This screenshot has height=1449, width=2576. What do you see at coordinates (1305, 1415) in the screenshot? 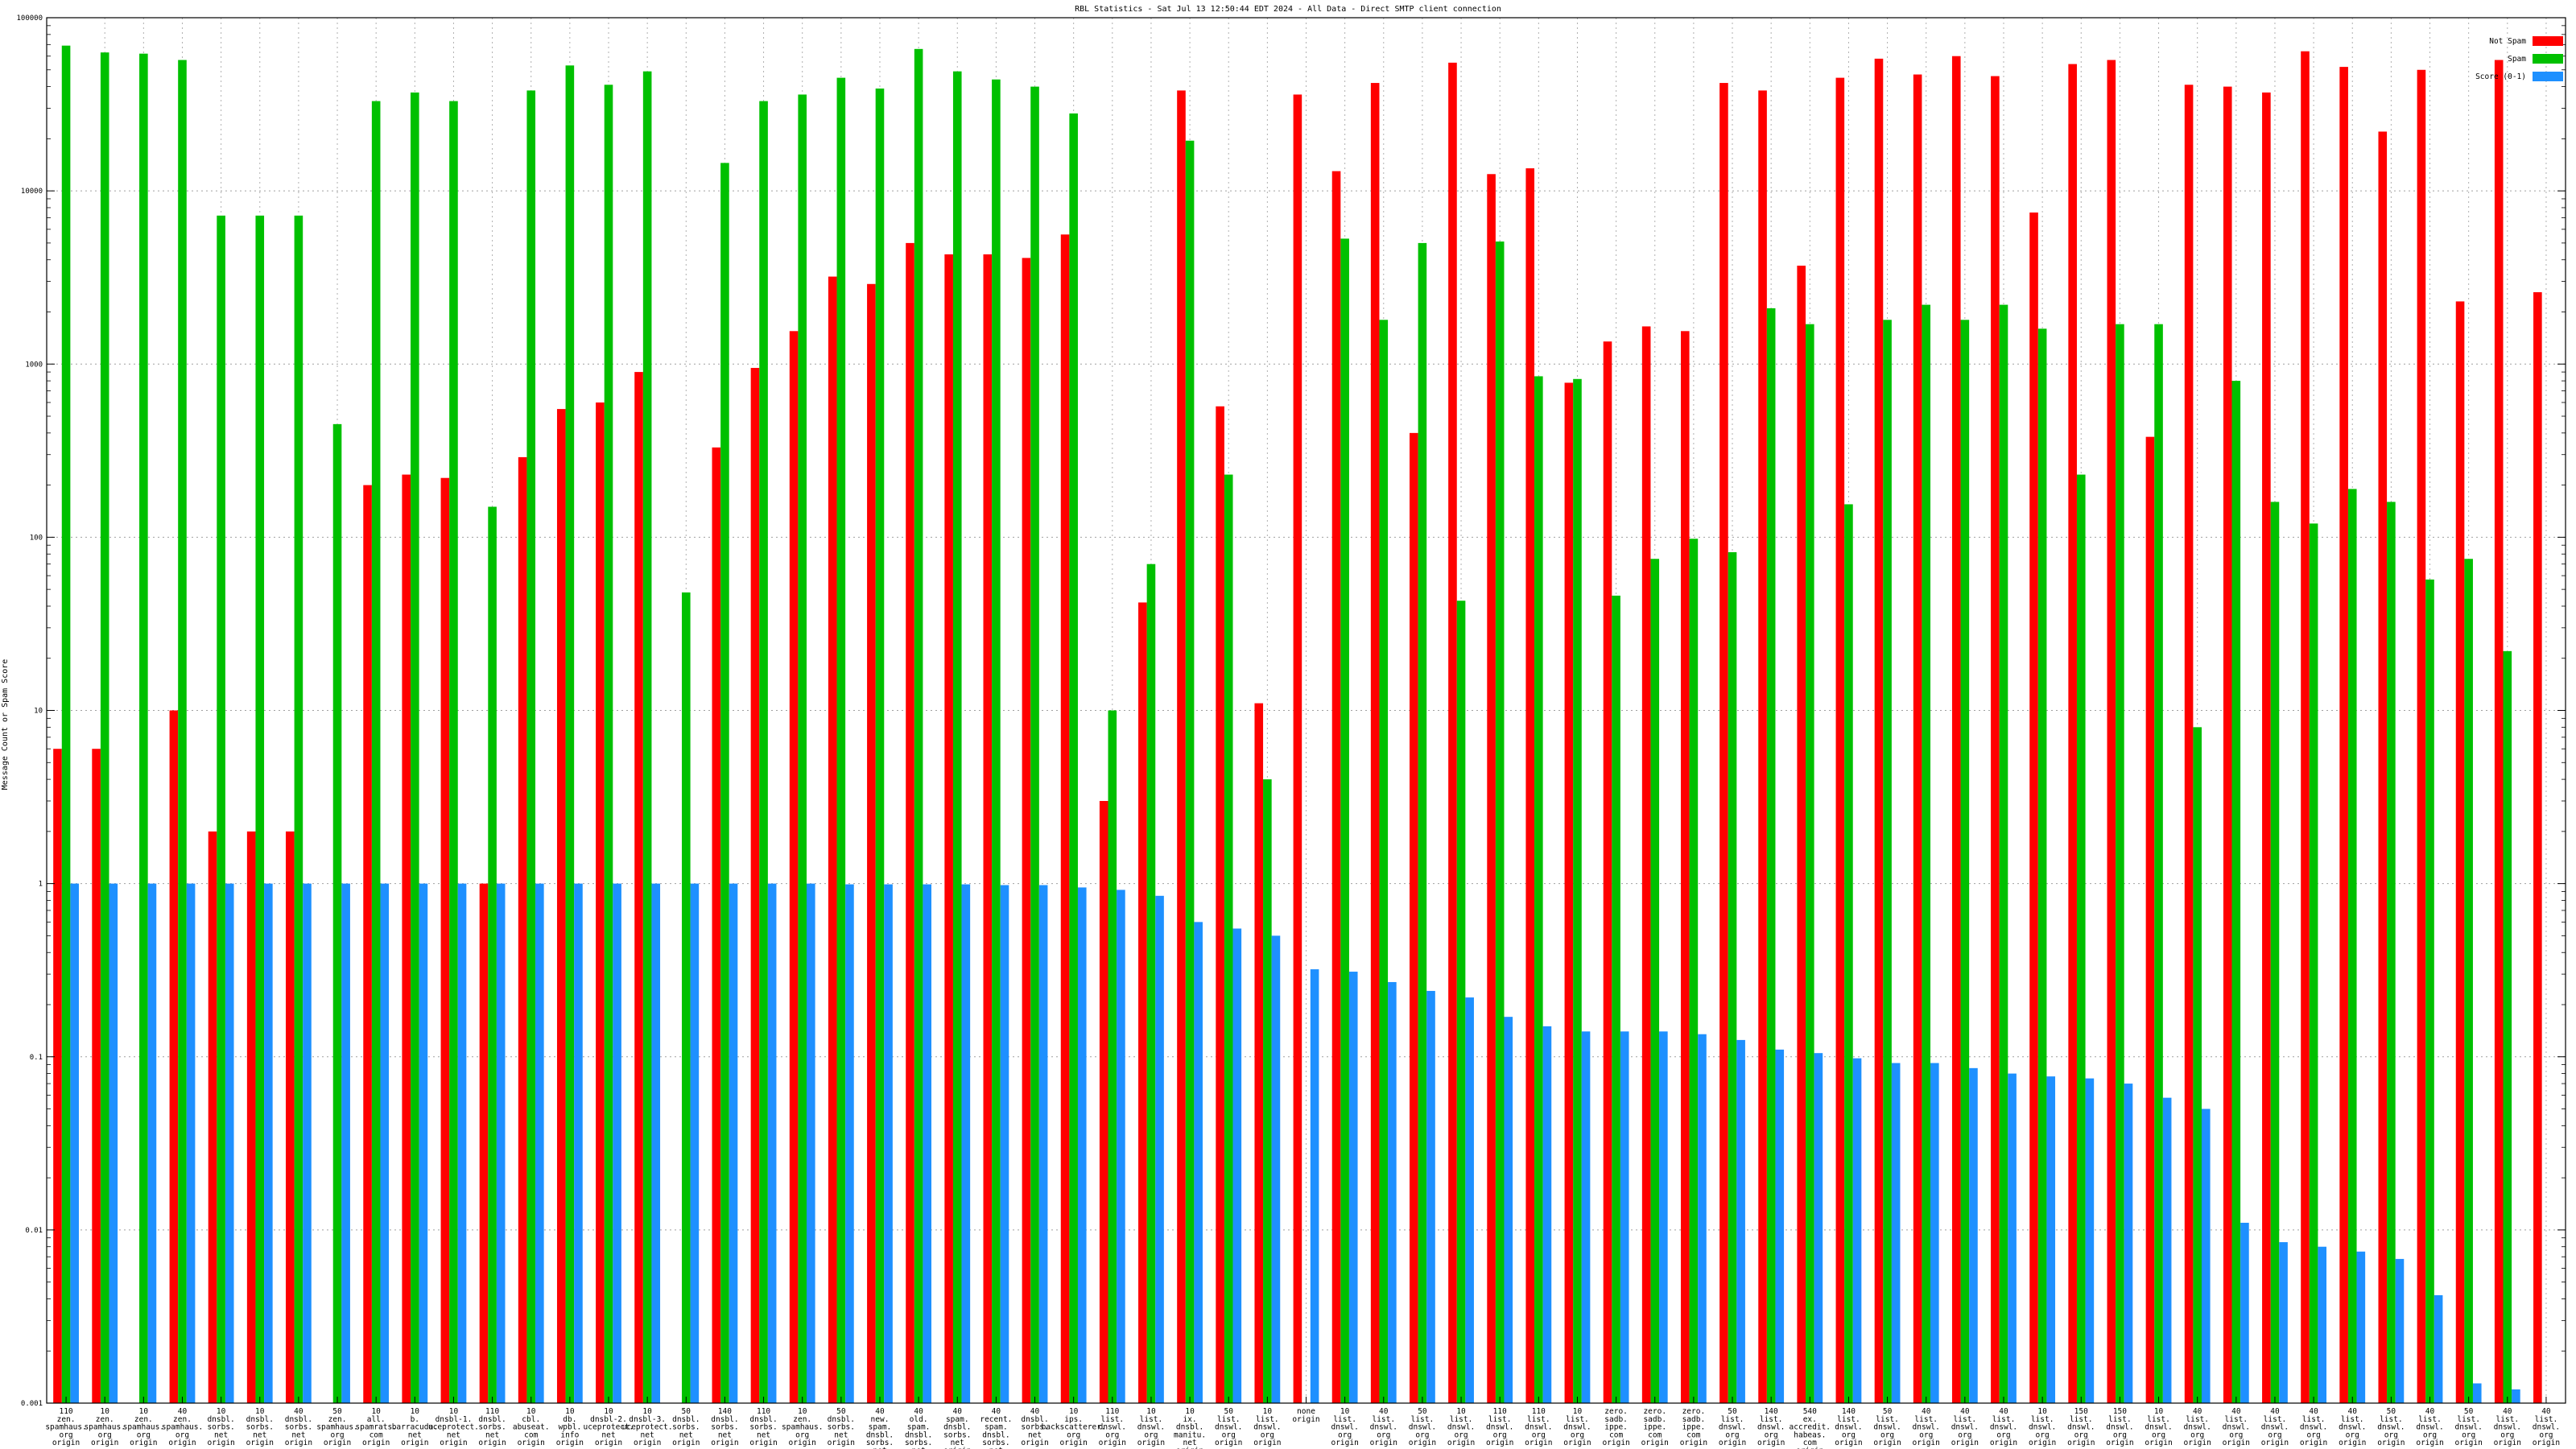
I see `x-tick-label: none origin` at bounding box center [1305, 1415].